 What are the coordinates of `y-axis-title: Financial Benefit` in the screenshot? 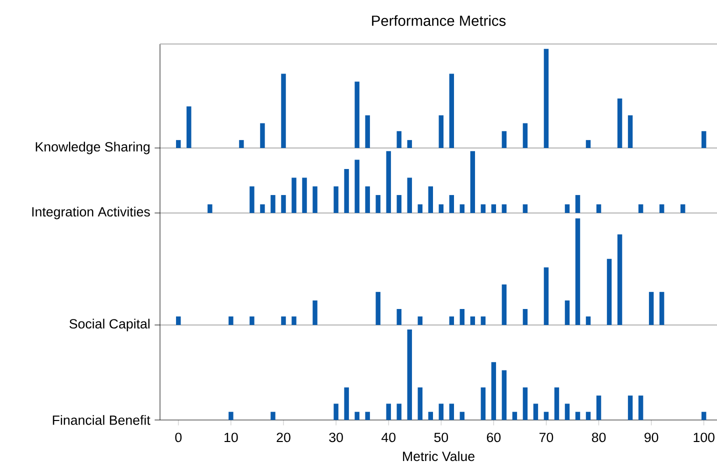 It's located at (101, 420).